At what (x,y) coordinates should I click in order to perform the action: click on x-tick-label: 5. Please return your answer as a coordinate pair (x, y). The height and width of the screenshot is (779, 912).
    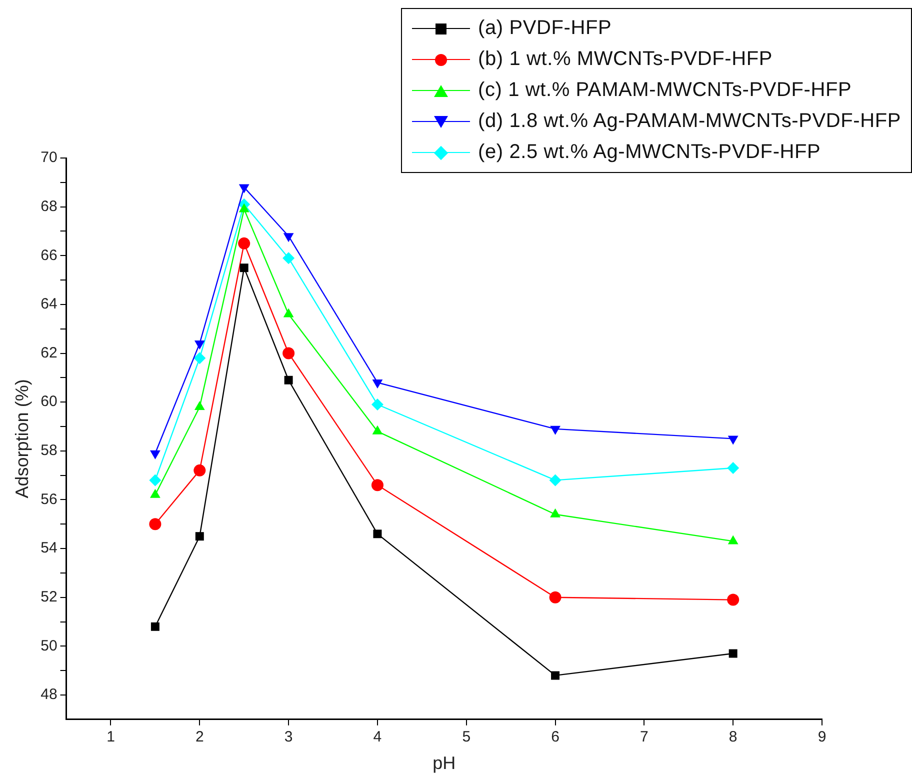
    Looking at the image, I should click on (466, 737).